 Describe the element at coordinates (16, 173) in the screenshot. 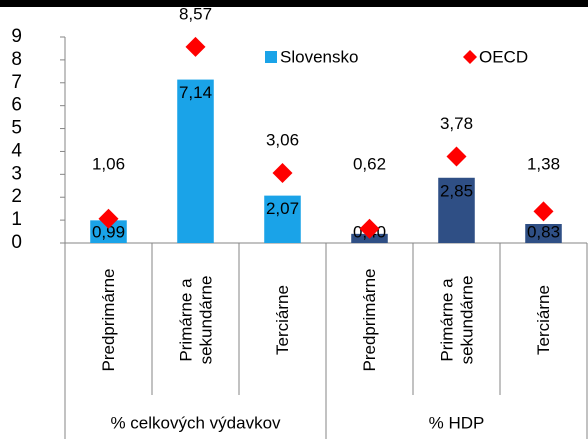

I see `y-tick-label: 3` at that location.